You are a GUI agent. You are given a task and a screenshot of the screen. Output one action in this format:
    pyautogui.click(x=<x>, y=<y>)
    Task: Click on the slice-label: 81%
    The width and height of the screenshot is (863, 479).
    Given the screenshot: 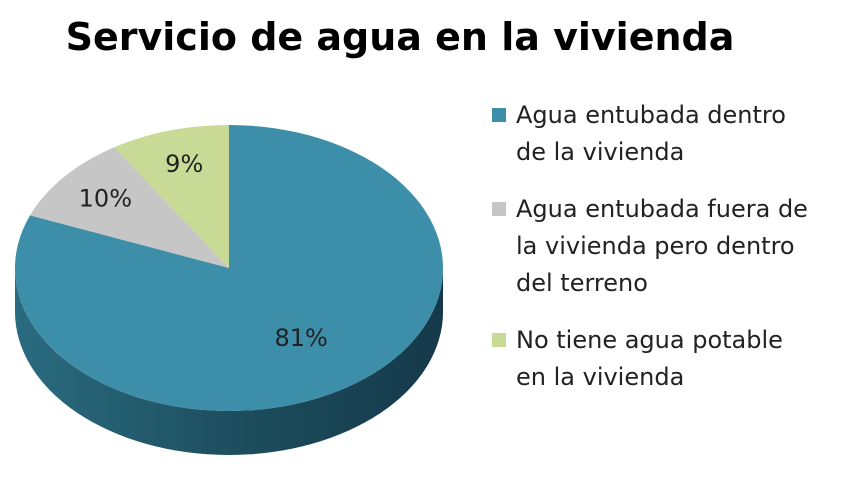 What is the action you would take?
    pyautogui.click(x=300, y=338)
    